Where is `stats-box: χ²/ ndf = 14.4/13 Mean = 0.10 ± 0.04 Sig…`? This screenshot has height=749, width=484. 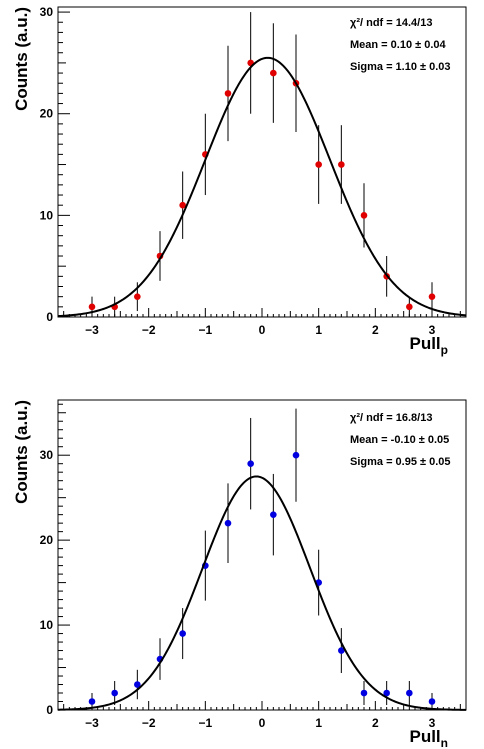 stats-box: χ²/ ndf = 14.4/13 Mean = 0.10 ± 0.04 Sig… is located at coordinates (400, 45).